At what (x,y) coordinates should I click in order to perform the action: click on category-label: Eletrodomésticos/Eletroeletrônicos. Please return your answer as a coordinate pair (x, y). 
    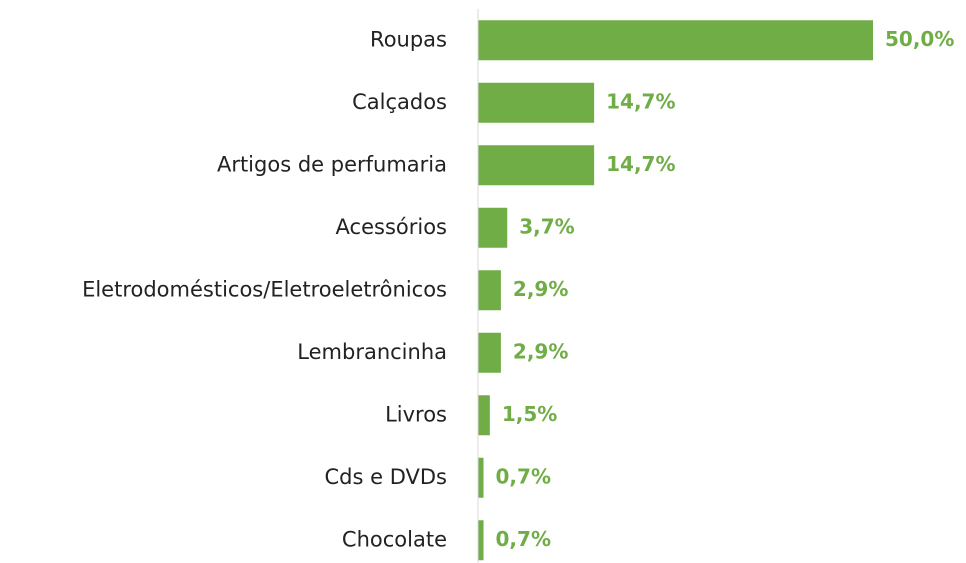
    Looking at the image, I should click on (264, 289).